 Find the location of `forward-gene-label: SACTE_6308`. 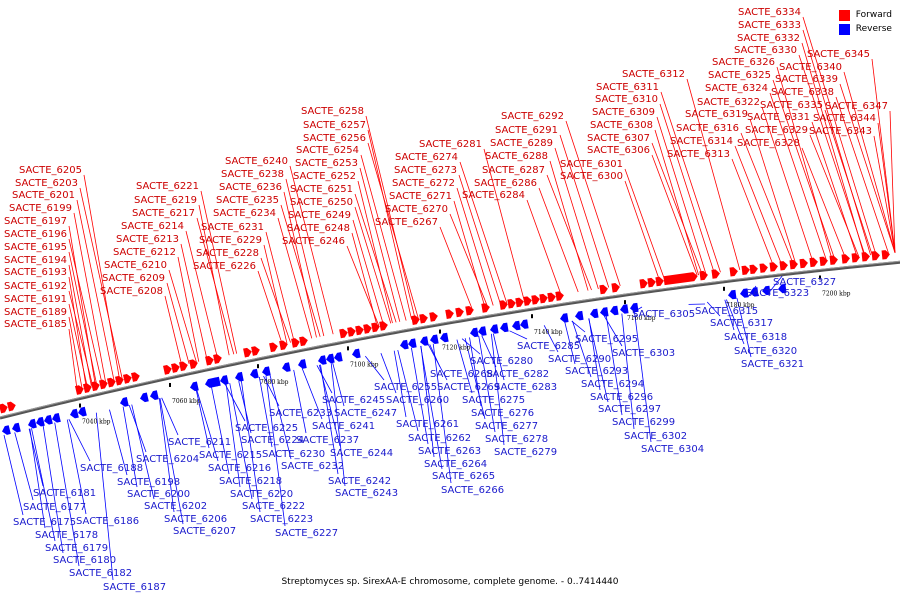

forward-gene-label: SACTE_6308 is located at coordinates (621, 125).